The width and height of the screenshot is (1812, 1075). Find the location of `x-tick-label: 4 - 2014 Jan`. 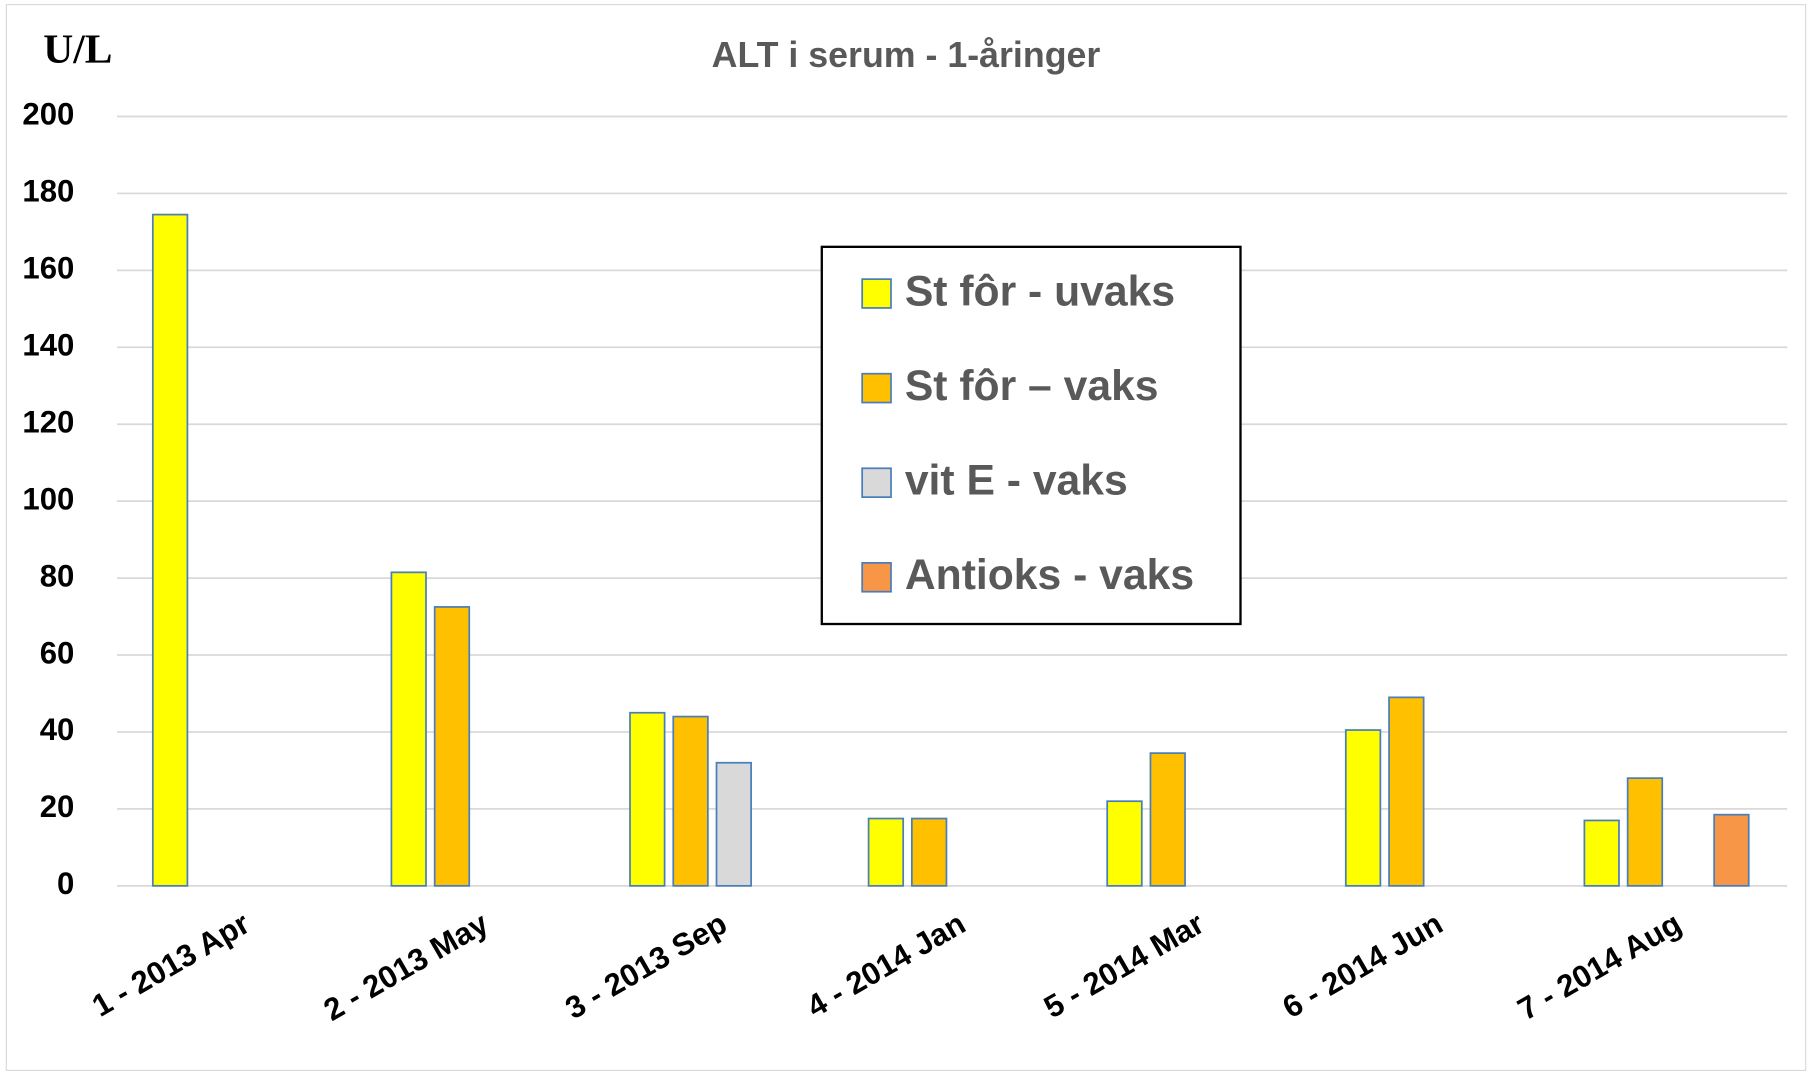

x-tick-label: 4 - 2014 Jan is located at coordinates (886, 965).